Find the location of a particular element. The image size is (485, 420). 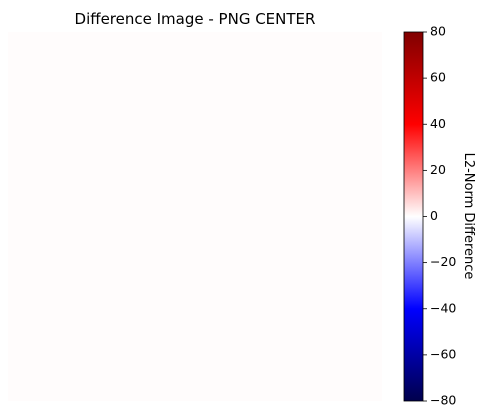

colorbar-tick-label: −60 is located at coordinates (443, 353).